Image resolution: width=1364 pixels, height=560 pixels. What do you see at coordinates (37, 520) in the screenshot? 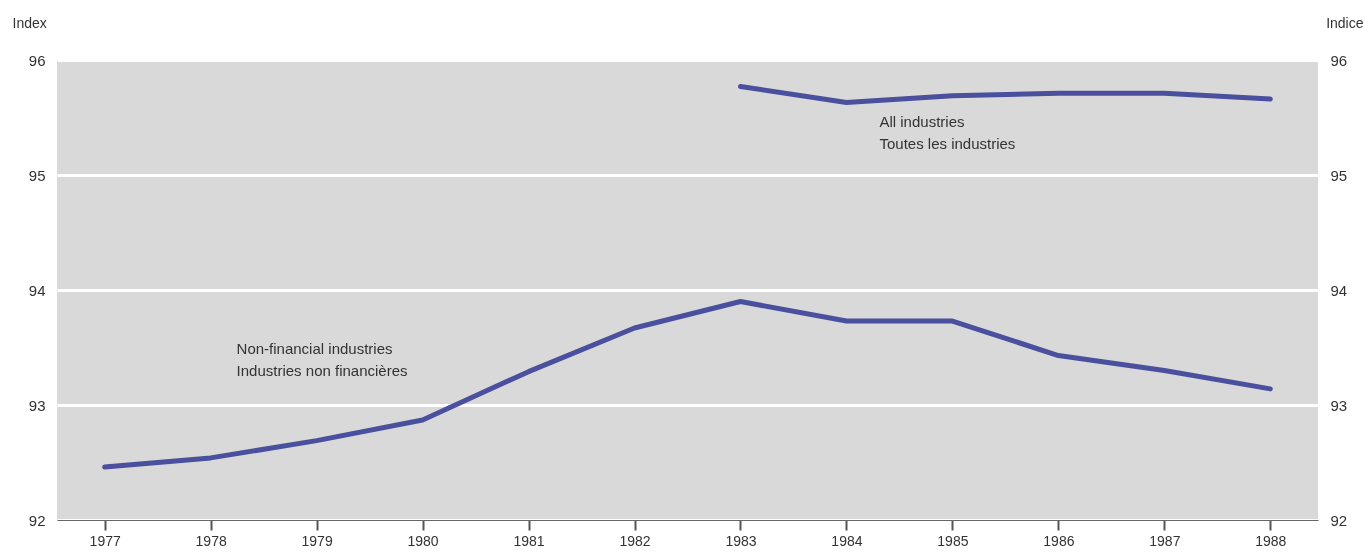
I see `y-tick-label: 92` at bounding box center [37, 520].